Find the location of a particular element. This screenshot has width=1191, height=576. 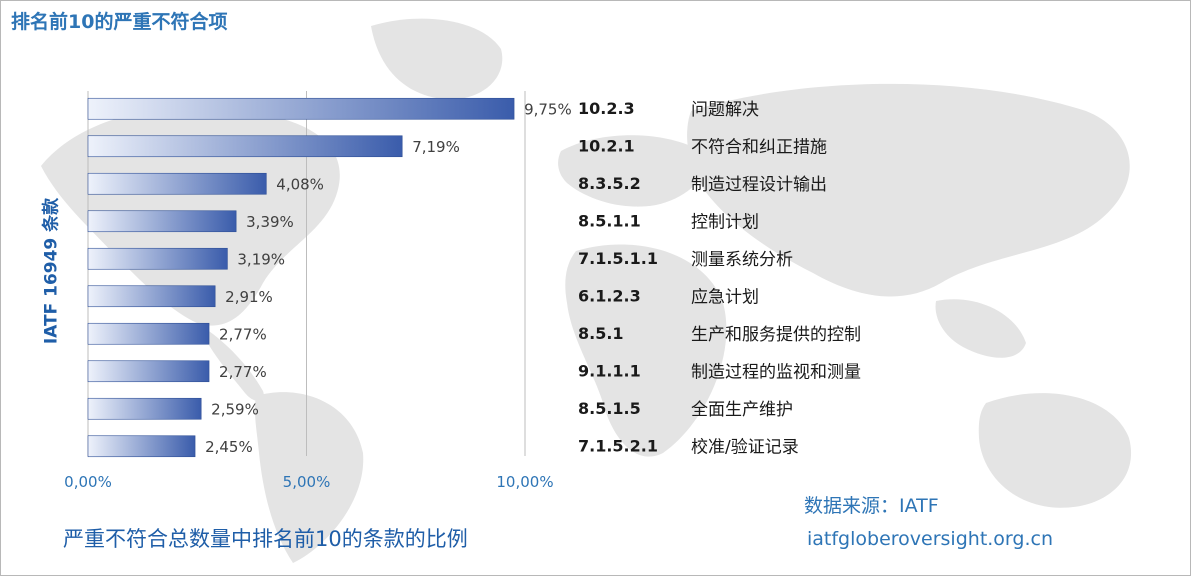

map-africa is located at coordinates (646, 350).